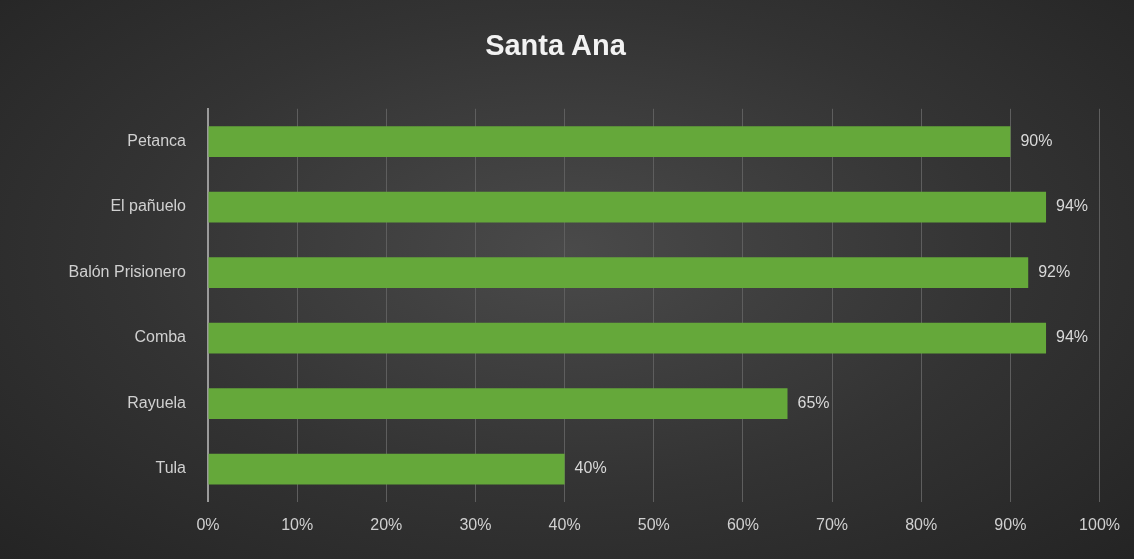 This screenshot has width=1134, height=559. I want to click on x-tick-label: 10%, so click(297, 524).